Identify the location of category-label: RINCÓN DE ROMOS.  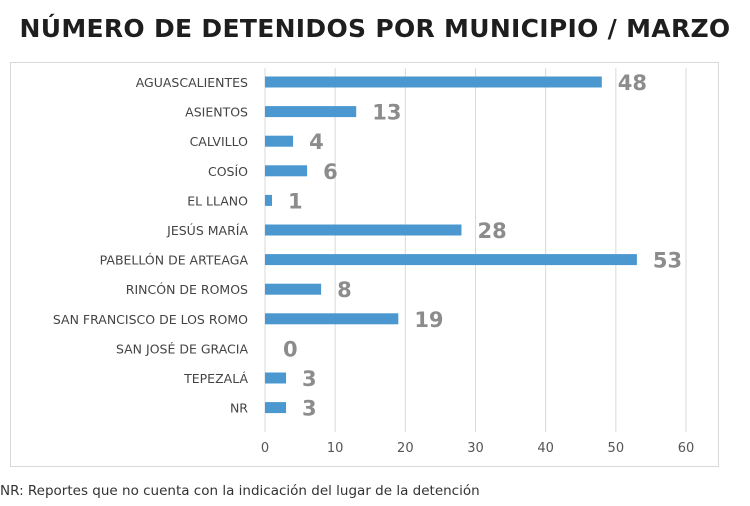
(187, 289).